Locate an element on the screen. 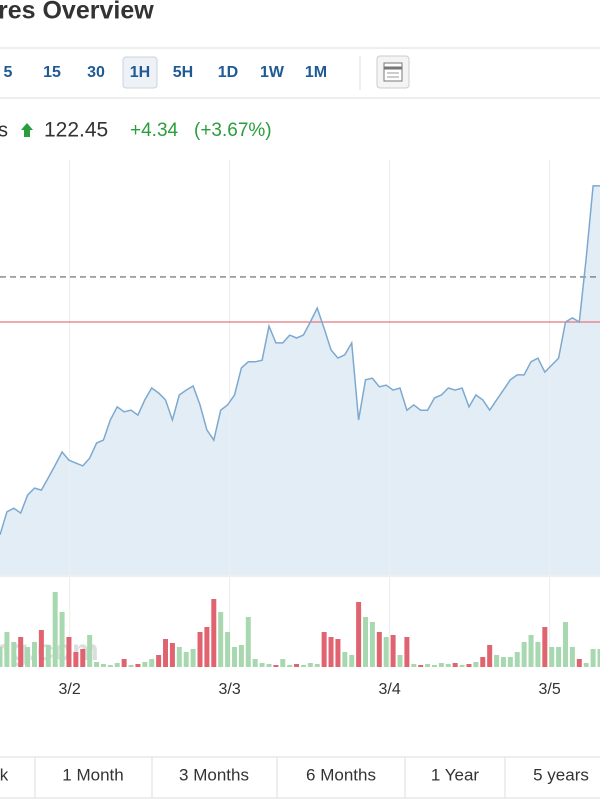 The height and width of the screenshot is (800, 600). x-tick-label: 3/3 is located at coordinates (230, 689).